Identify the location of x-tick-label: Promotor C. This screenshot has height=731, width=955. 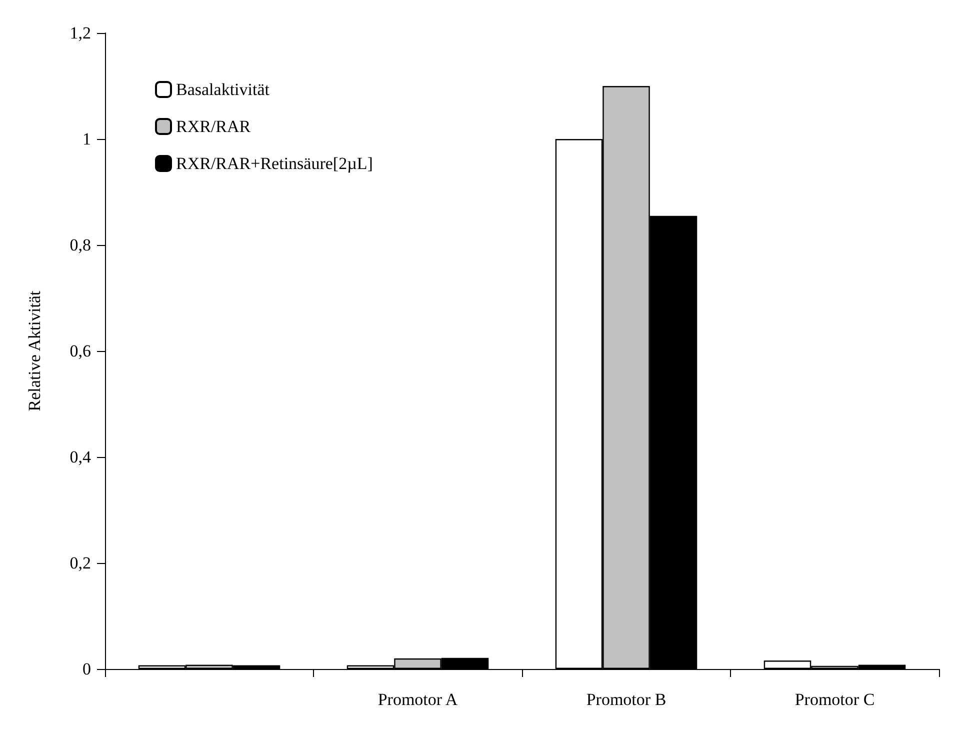
(834, 699).